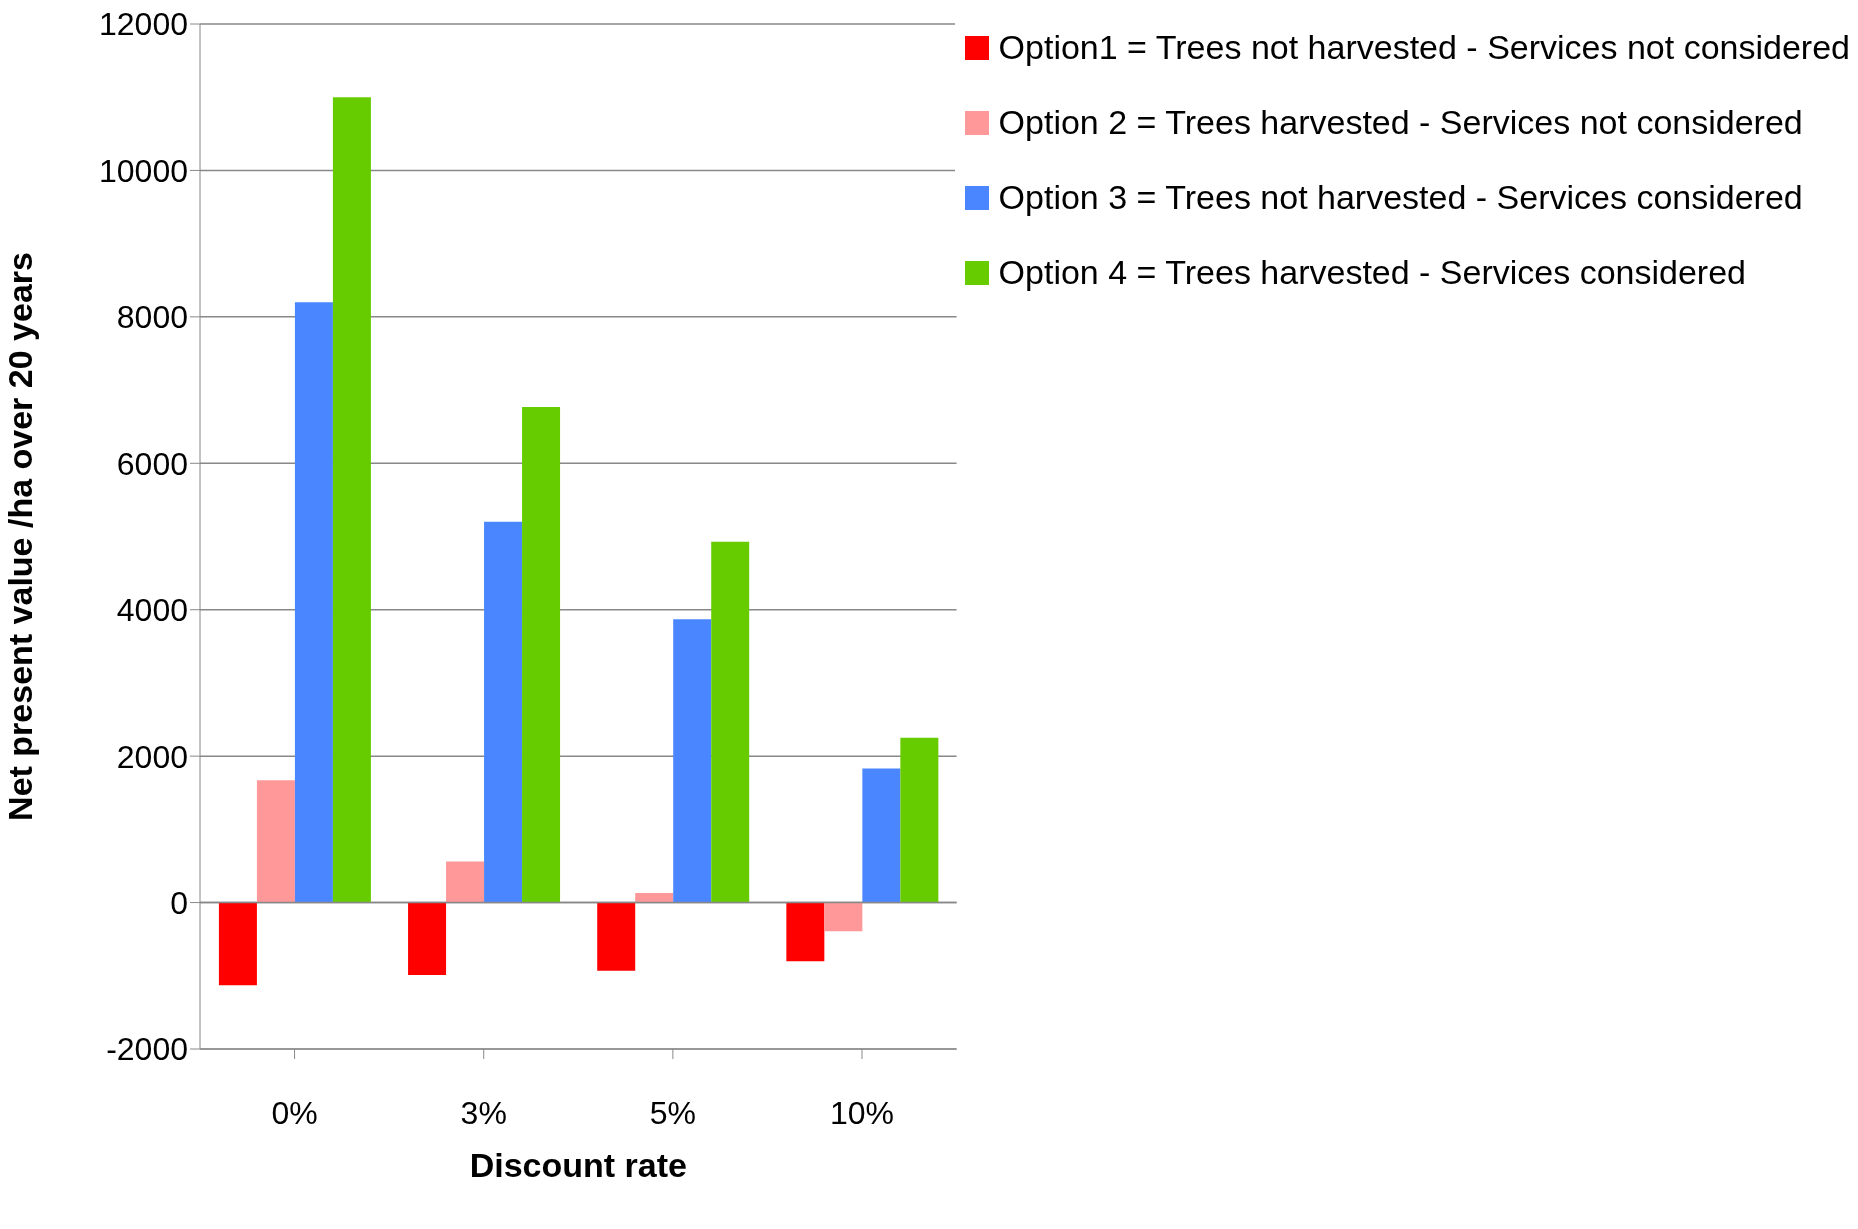  What do you see at coordinates (1400, 197) in the screenshot?
I see `legend-label: Option 3 = Trees not harvested - Services considered` at bounding box center [1400, 197].